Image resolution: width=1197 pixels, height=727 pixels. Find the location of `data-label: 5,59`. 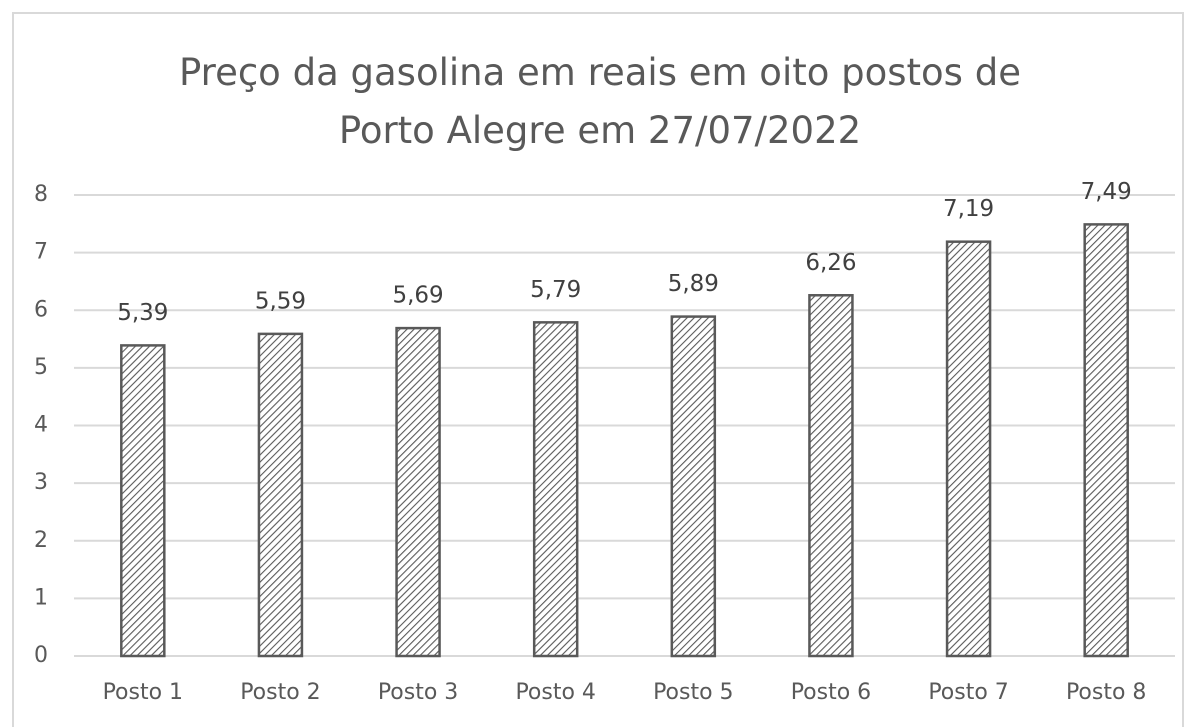

data-label: 5,59 is located at coordinates (280, 301).